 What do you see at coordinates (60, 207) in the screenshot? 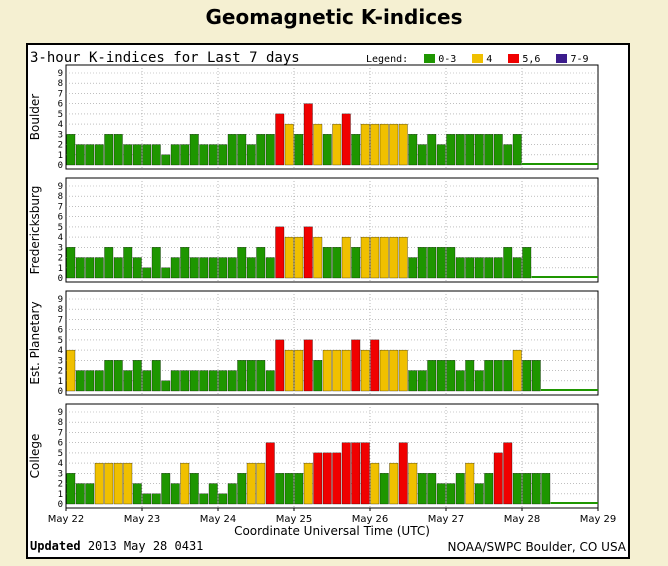
I see `y-tick-label: 7` at bounding box center [60, 207].